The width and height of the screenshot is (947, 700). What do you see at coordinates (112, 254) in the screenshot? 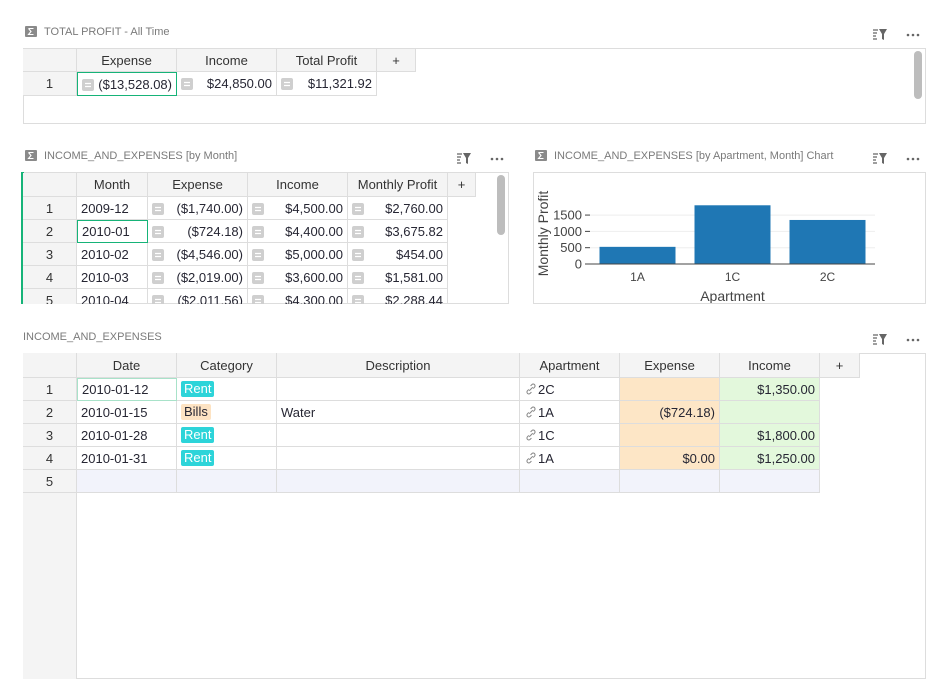
I see `table-cell: 2010-02` at bounding box center [112, 254].